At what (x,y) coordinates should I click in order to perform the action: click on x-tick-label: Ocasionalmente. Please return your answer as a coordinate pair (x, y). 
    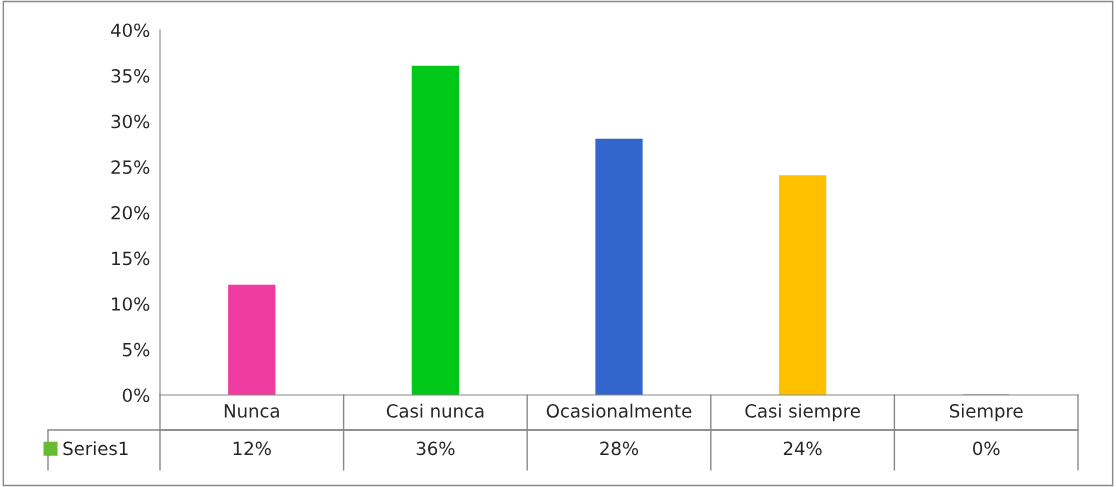
    Looking at the image, I should click on (619, 410).